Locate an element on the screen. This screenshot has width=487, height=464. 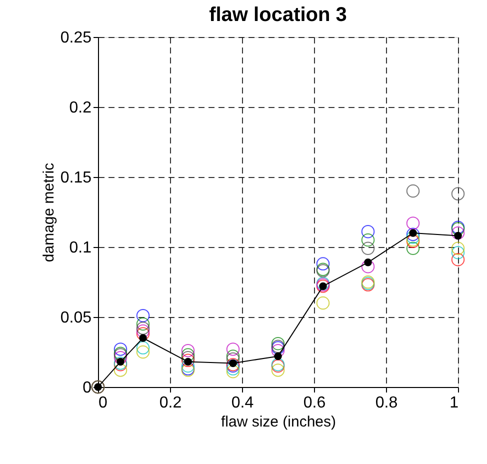
y-tick-label: 0 is located at coordinates (87, 388).